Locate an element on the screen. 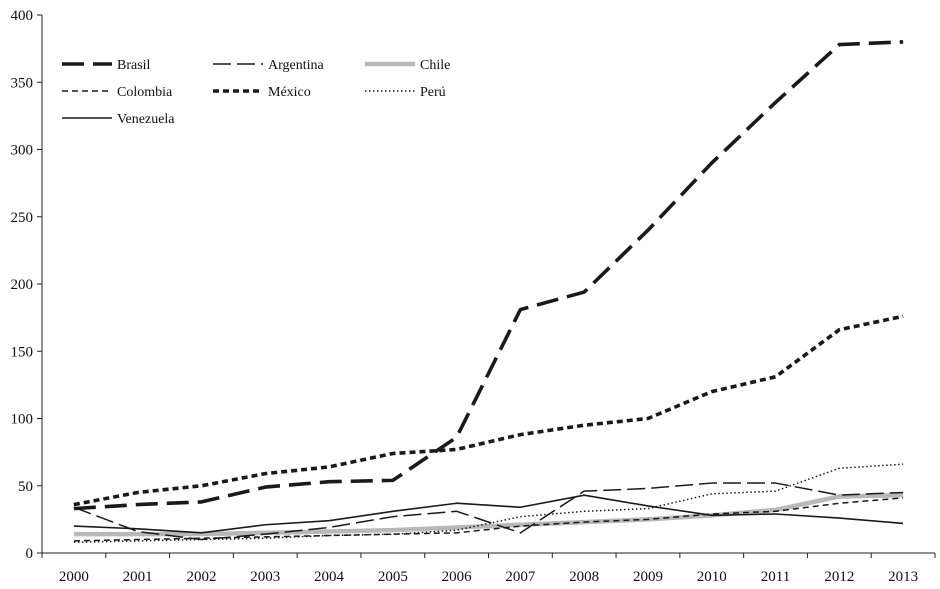 Image resolution: width=940 pixels, height=589 pixels. y-tick-label: 200 is located at coordinates (22, 285).